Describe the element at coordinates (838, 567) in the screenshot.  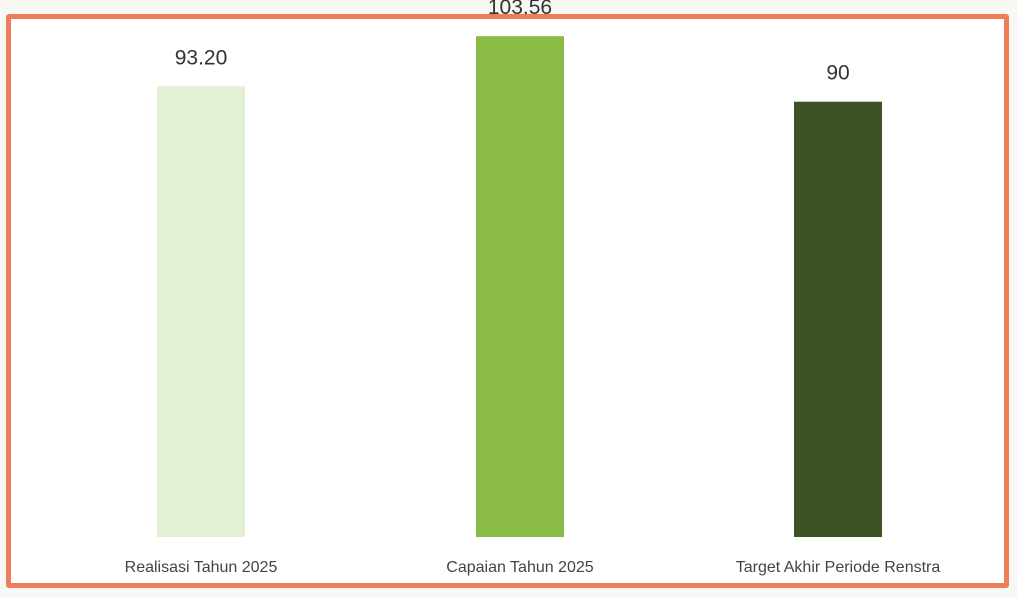
I see `category-label-target: Target Akhir Periode Renstra` at that location.